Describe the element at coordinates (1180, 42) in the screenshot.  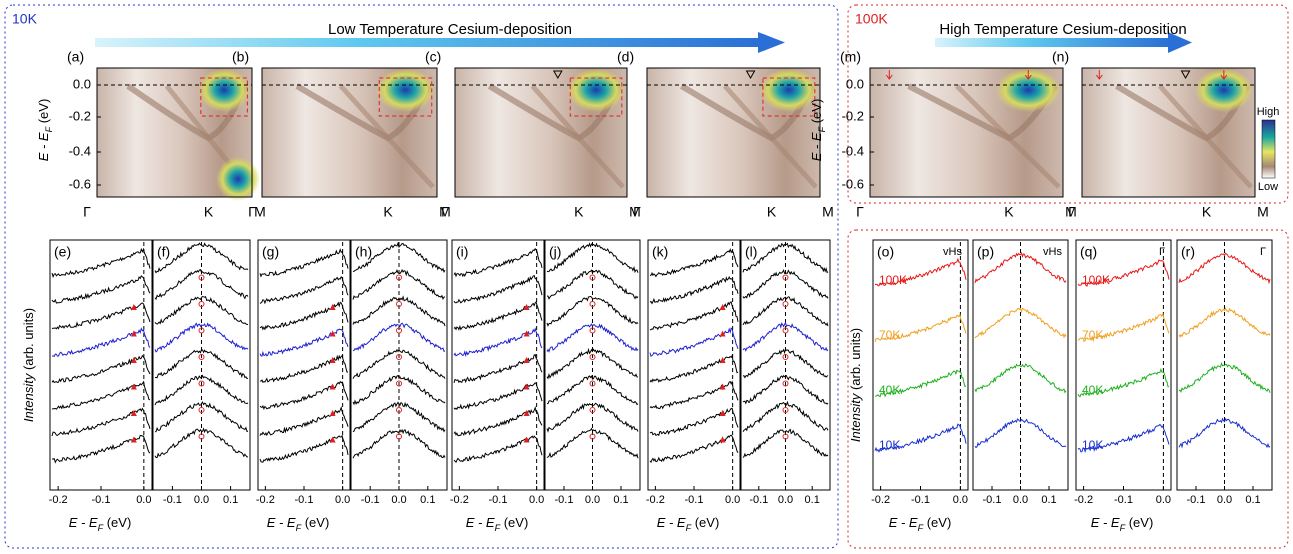
I see `arrow-head` at that location.